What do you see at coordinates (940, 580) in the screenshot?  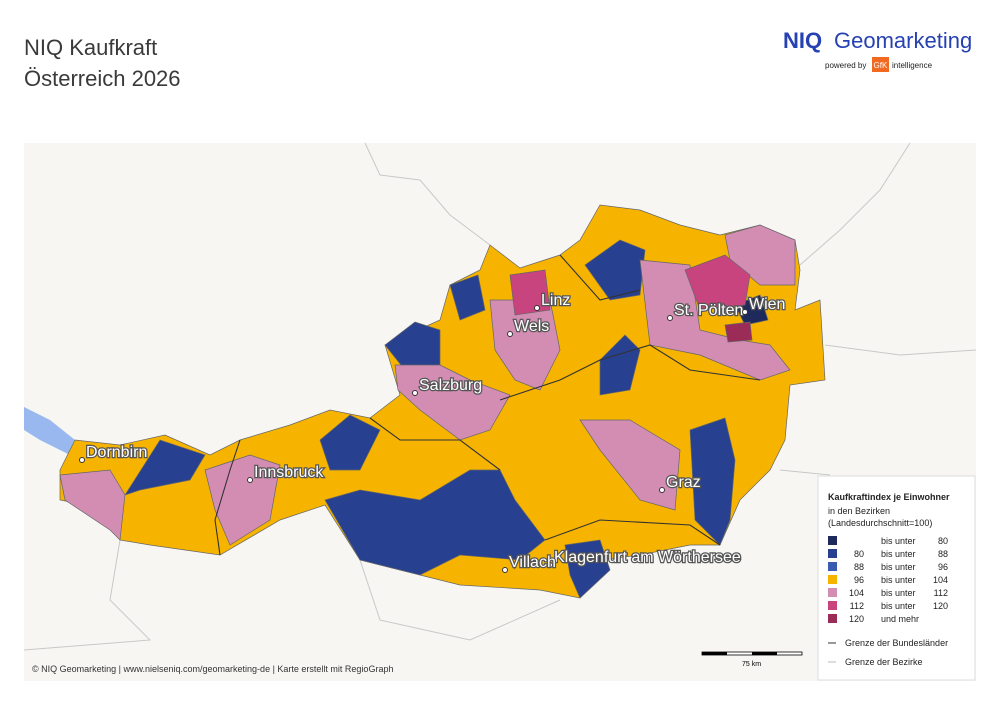 I see `legend-to: 104` at bounding box center [940, 580].